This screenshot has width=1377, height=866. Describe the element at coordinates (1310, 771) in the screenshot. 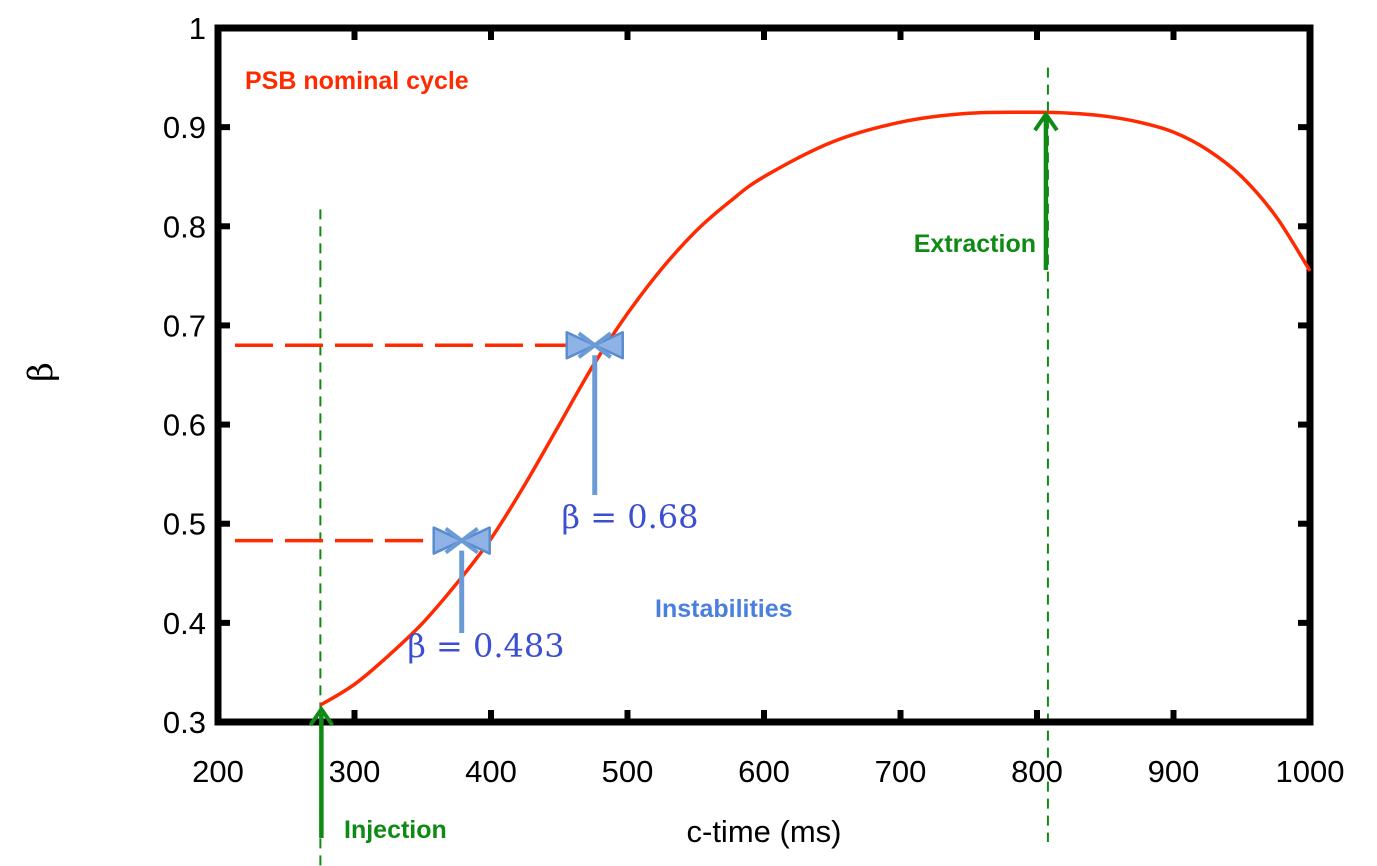

I see `x-tick-label: 1000` at that location.